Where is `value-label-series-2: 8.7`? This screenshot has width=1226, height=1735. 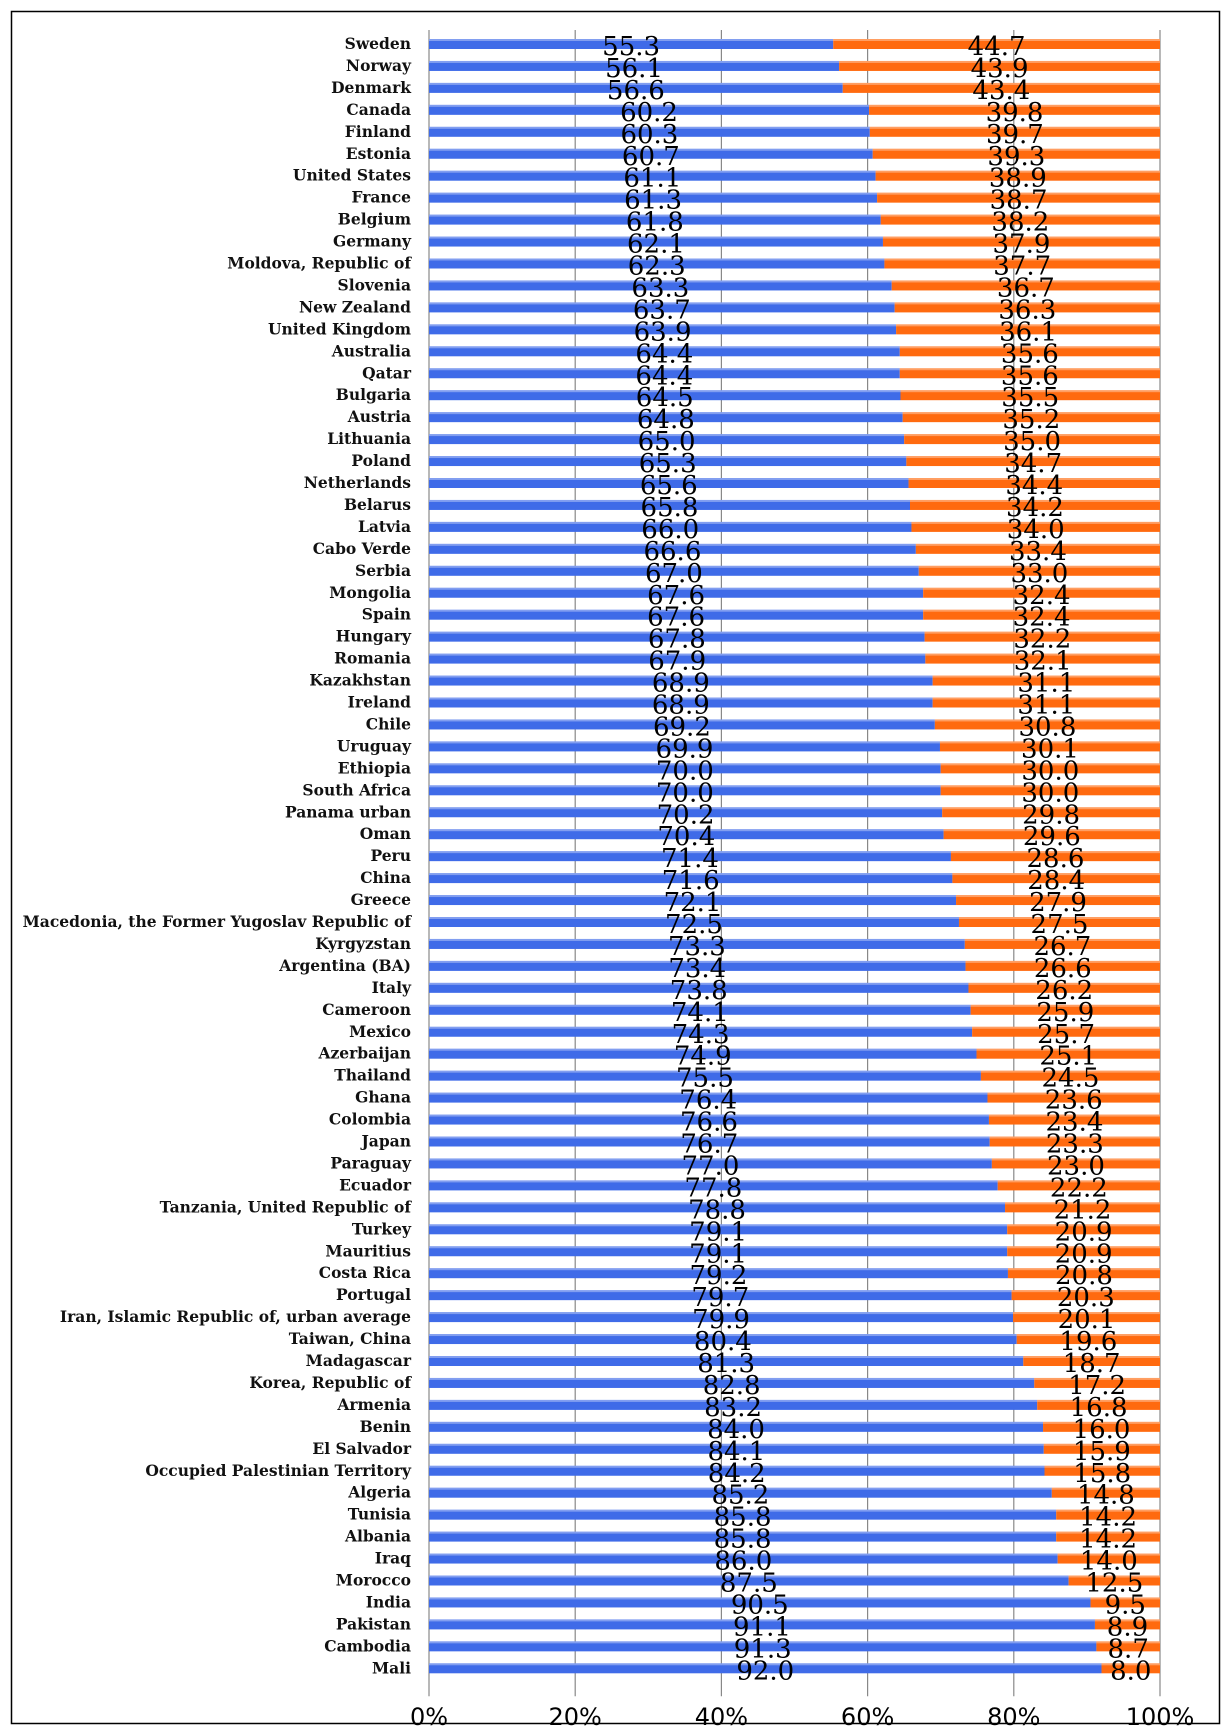 value-label-series-2: 8.7 is located at coordinates (1128, 1649).